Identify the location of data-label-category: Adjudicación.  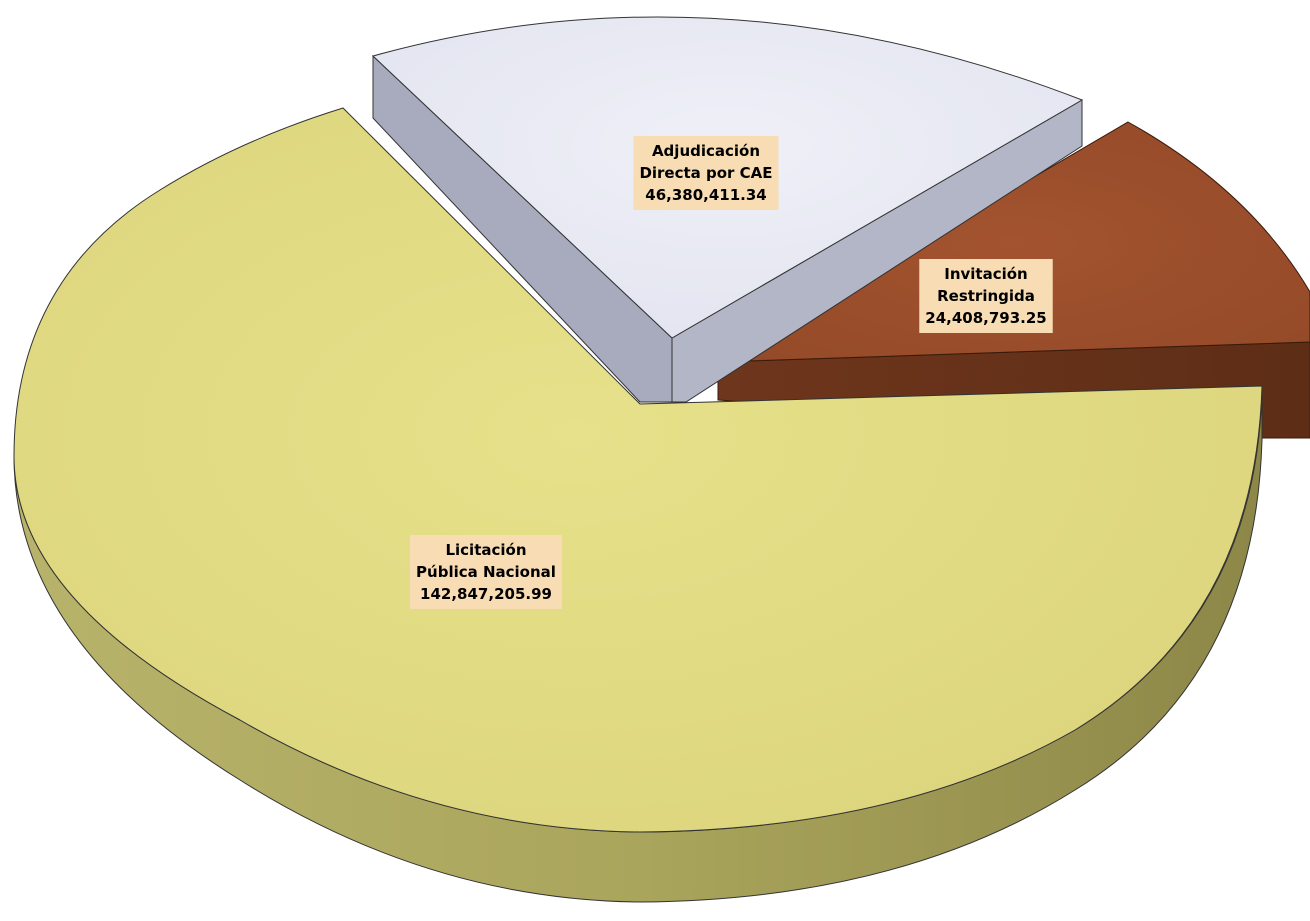
(706, 151).